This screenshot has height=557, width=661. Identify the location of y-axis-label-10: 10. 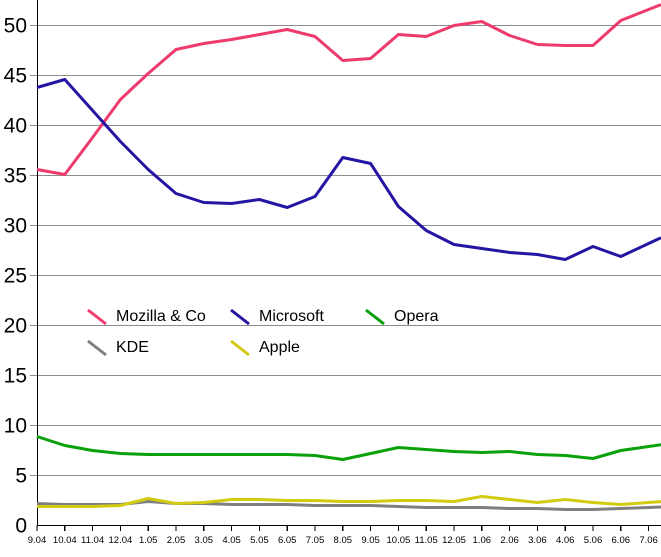
(15, 426).